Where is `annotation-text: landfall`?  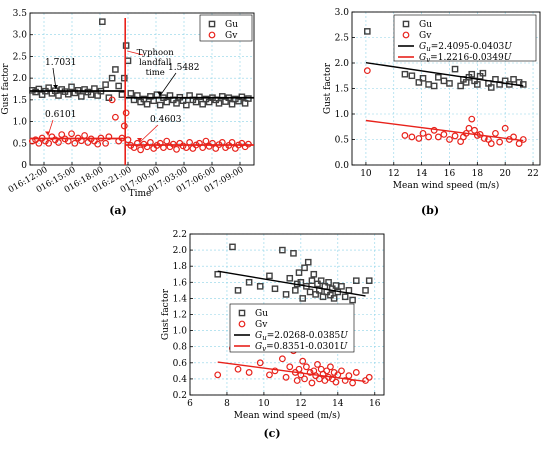
annotation-text: landfall is located at coordinates (155, 63).